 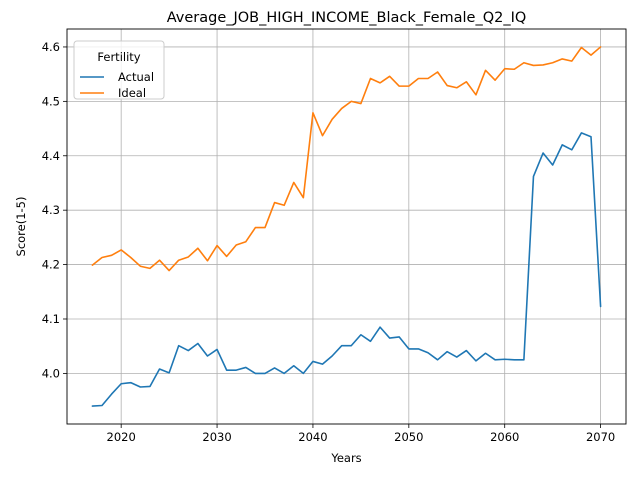 What do you see at coordinates (51, 265) in the screenshot?
I see `y-tick-label: 4.2` at bounding box center [51, 265].